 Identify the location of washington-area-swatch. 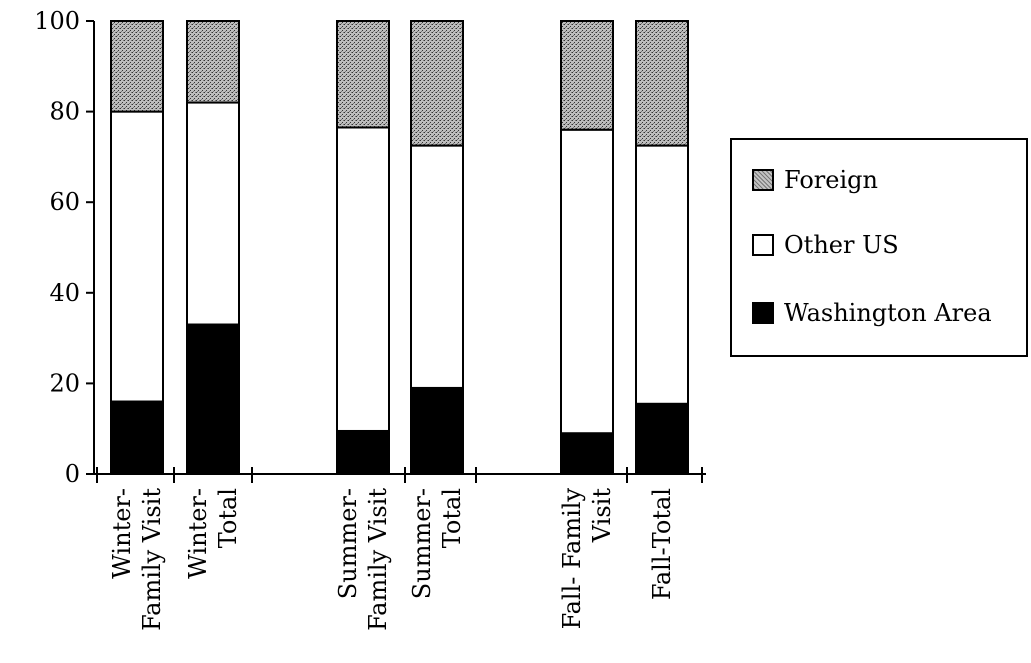
(763, 313).